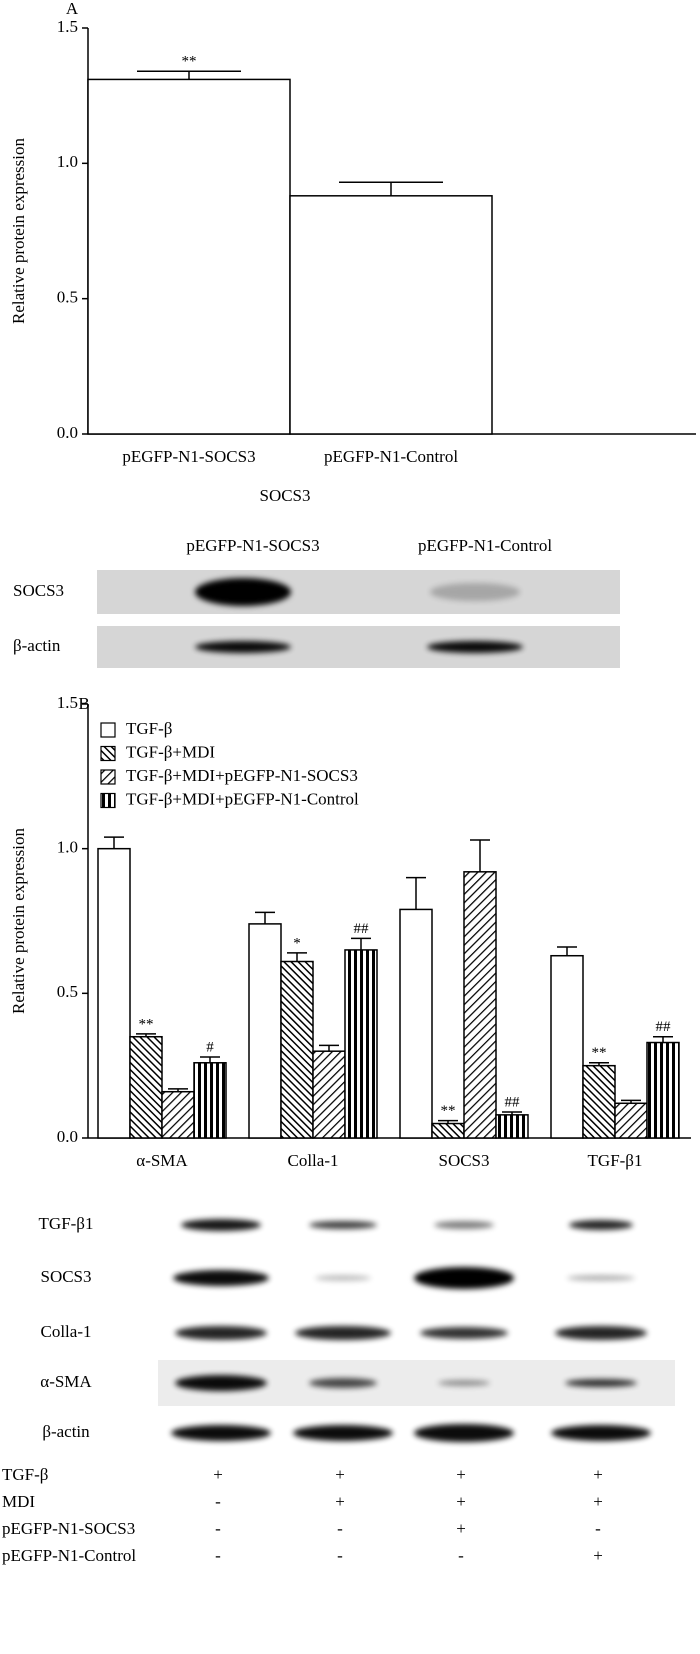  Describe the element at coordinates (242, 775) in the screenshot. I see `legend-label: TGF-β+MDI+pEGFP-N1-SOCS3` at that location.